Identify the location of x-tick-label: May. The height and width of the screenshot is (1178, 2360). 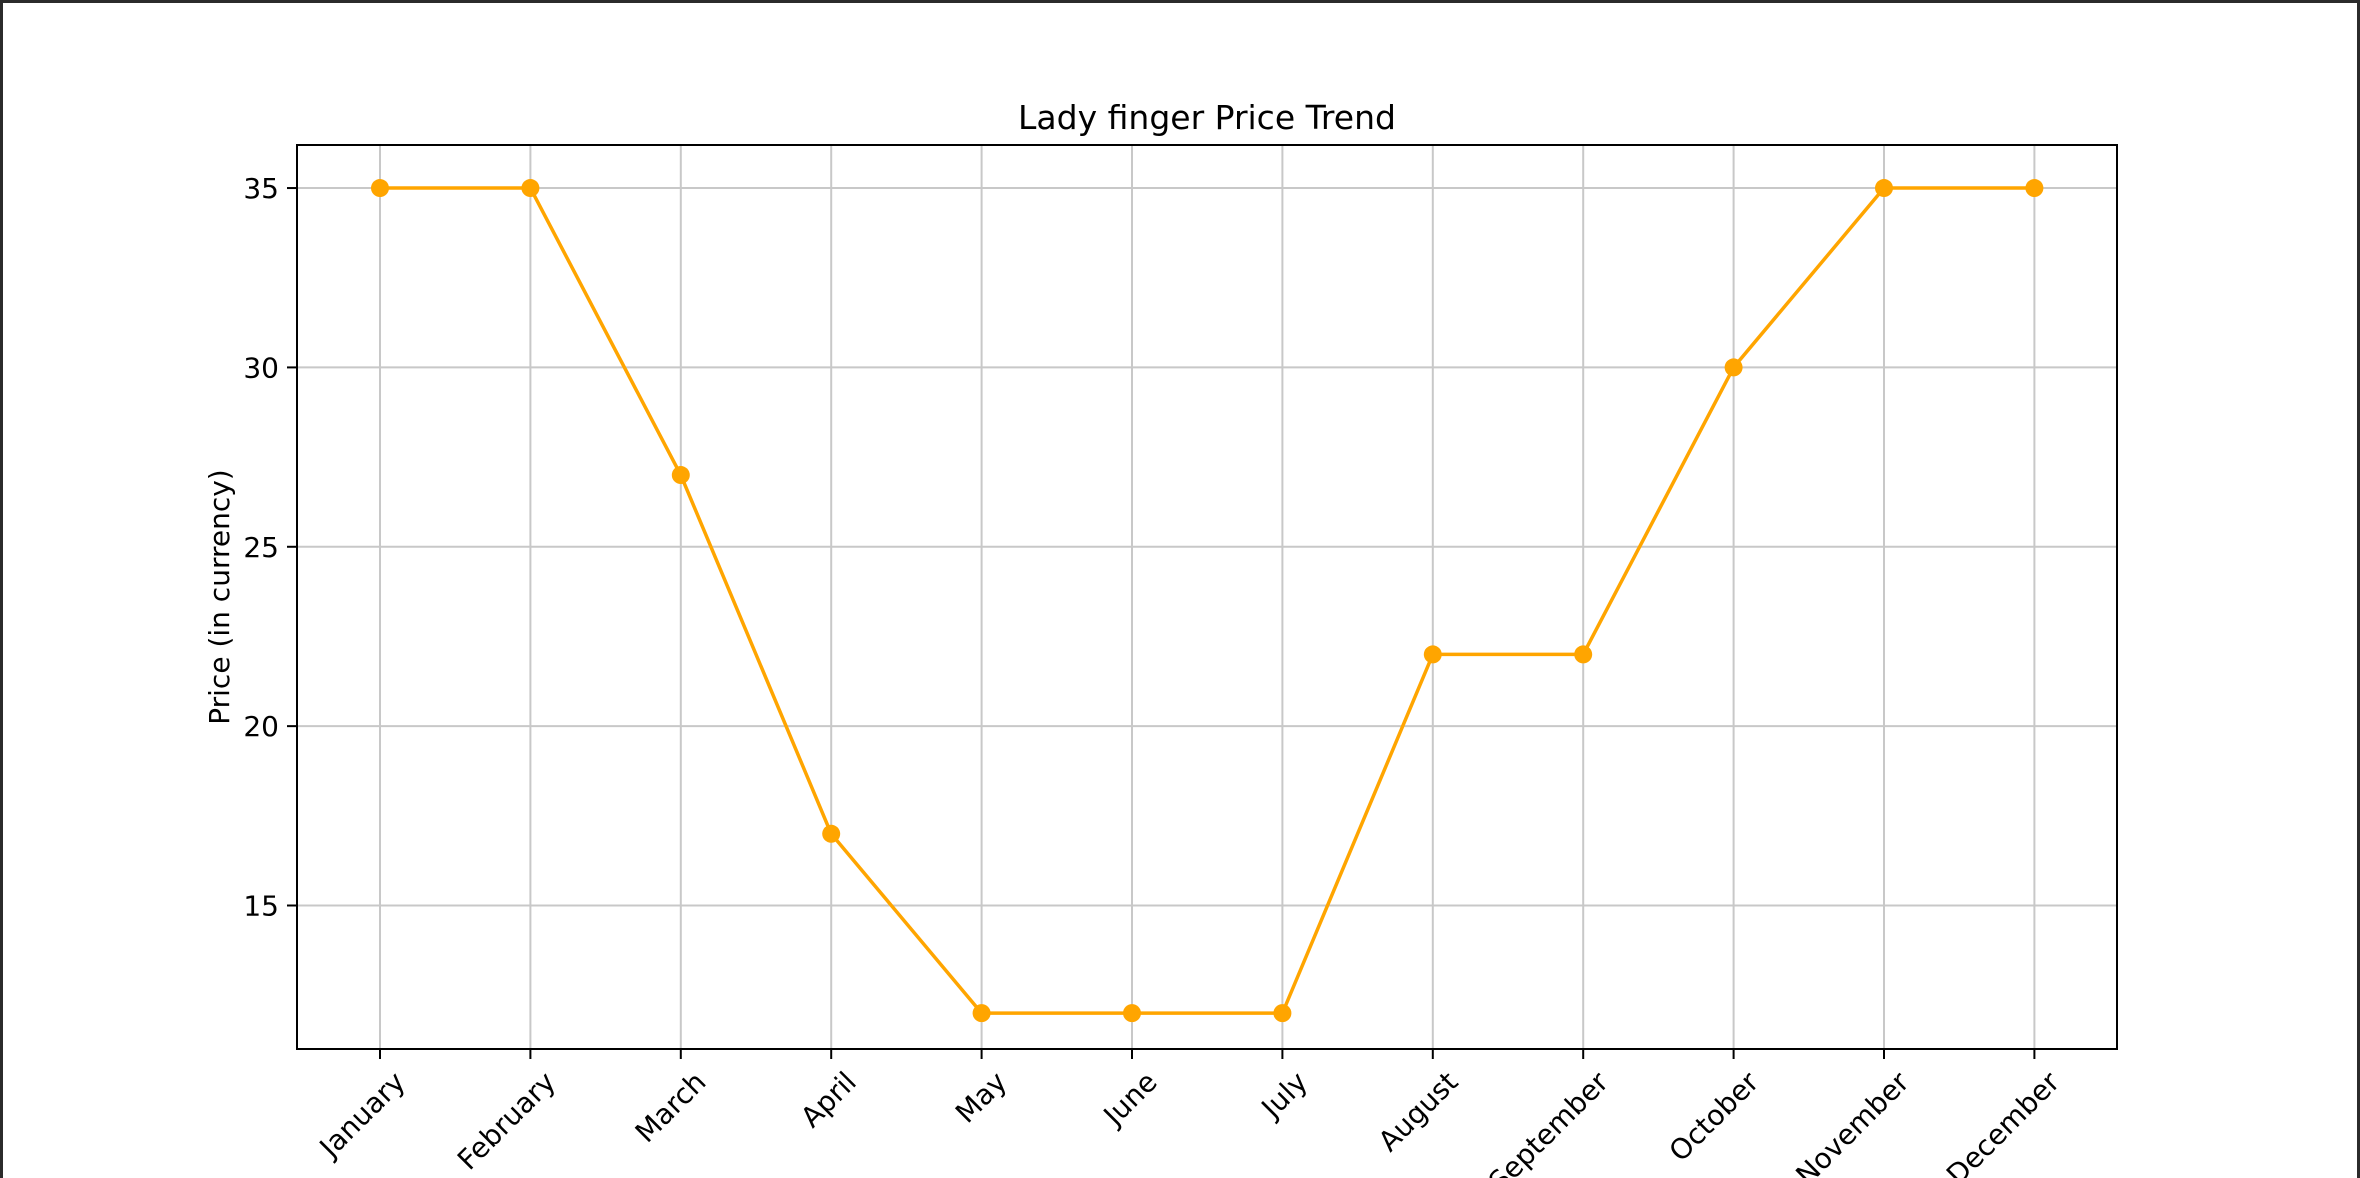
(981, 1097).